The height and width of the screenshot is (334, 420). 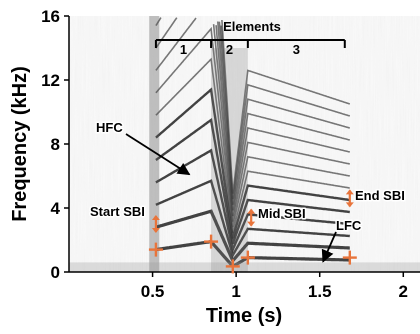 What do you see at coordinates (109, 127) in the screenshot?
I see `hfc-label: HFC` at bounding box center [109, 127].